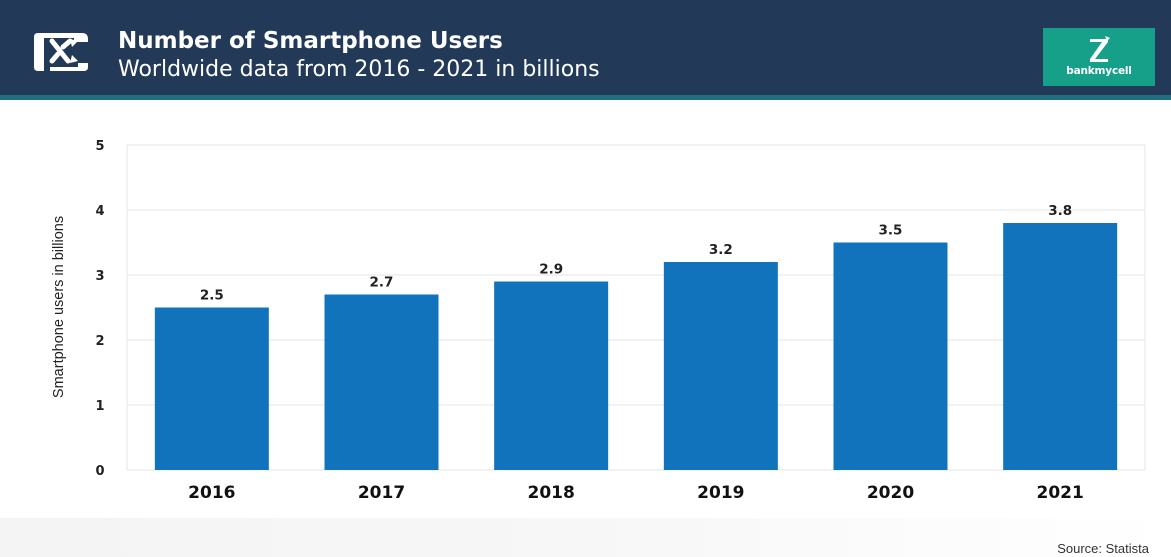  I want to click on bankmycell-logo: bankmycell, so click(1099, 57).